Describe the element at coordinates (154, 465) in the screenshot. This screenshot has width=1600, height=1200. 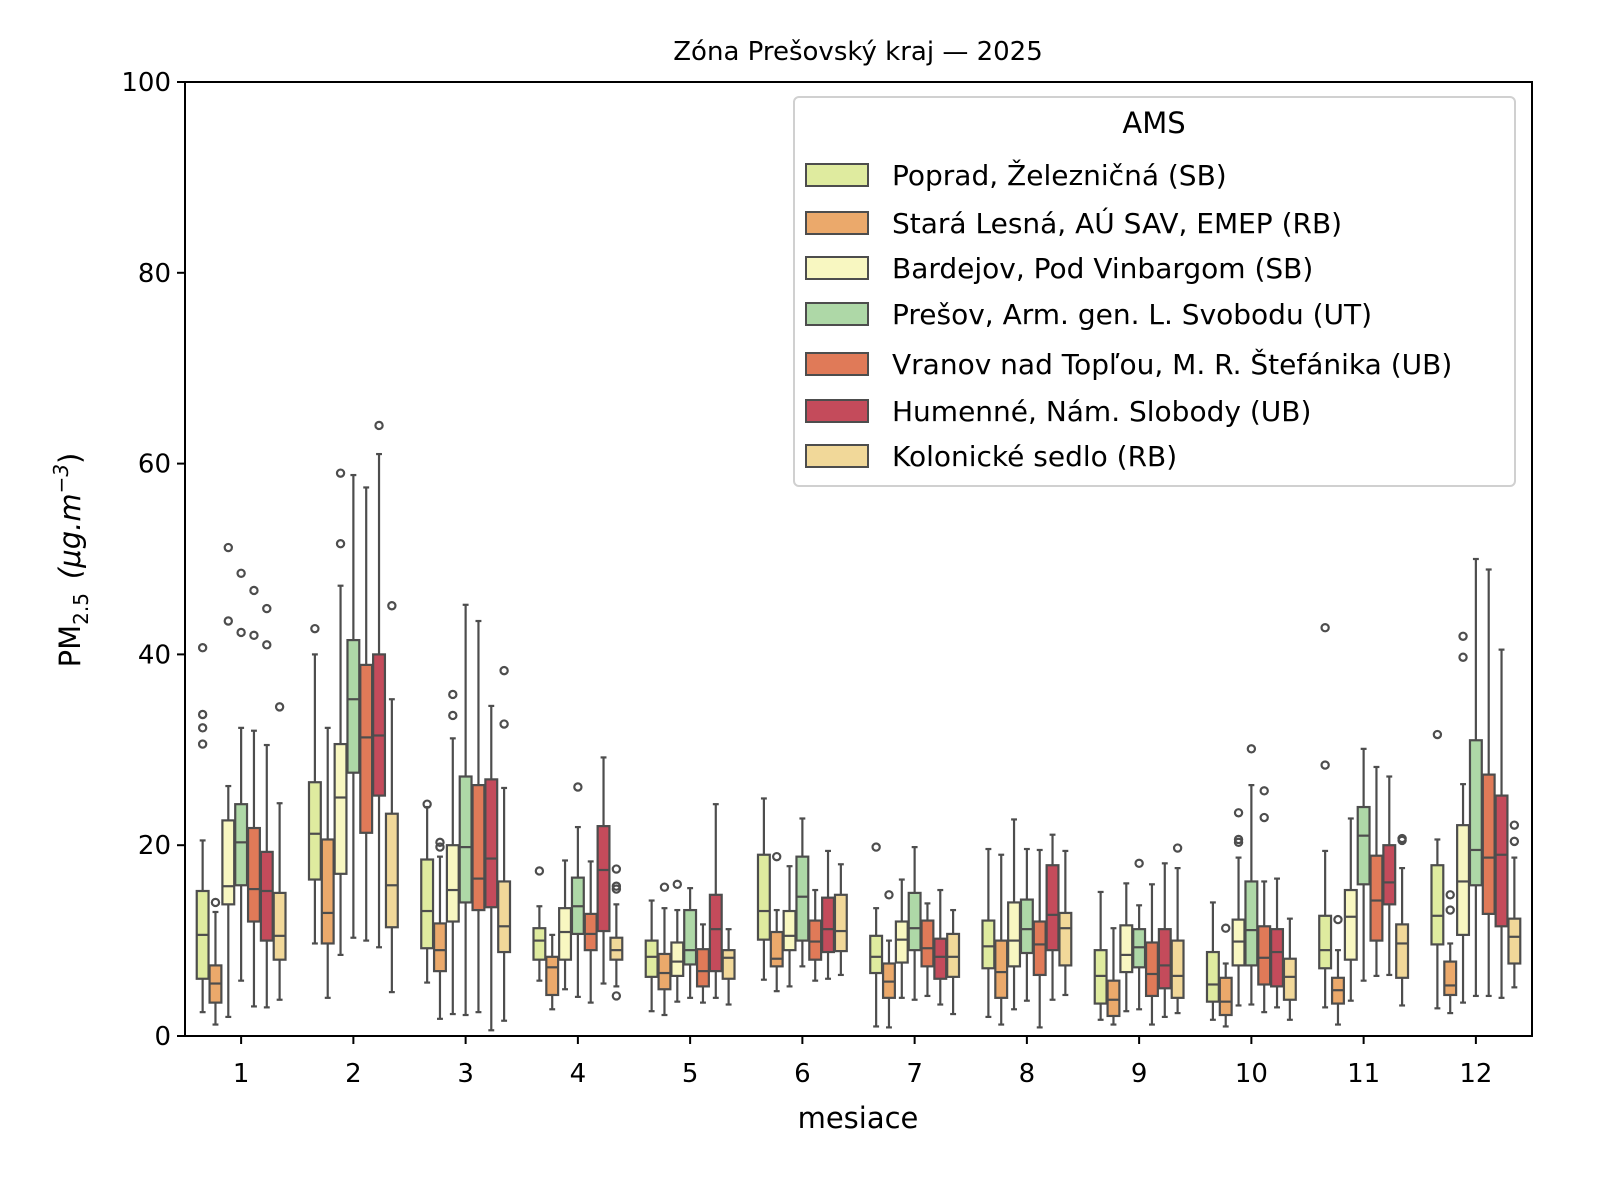
I see `y-tick-label: 60` at that location.